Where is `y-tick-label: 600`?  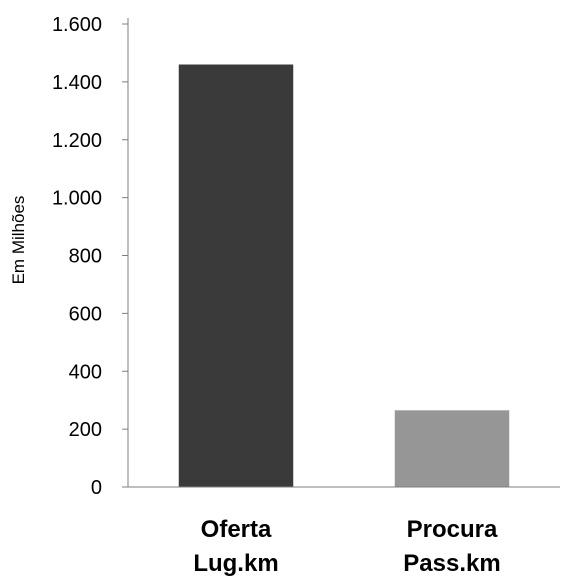
y-tick-label: 600 is located at coordinates (85, 314).